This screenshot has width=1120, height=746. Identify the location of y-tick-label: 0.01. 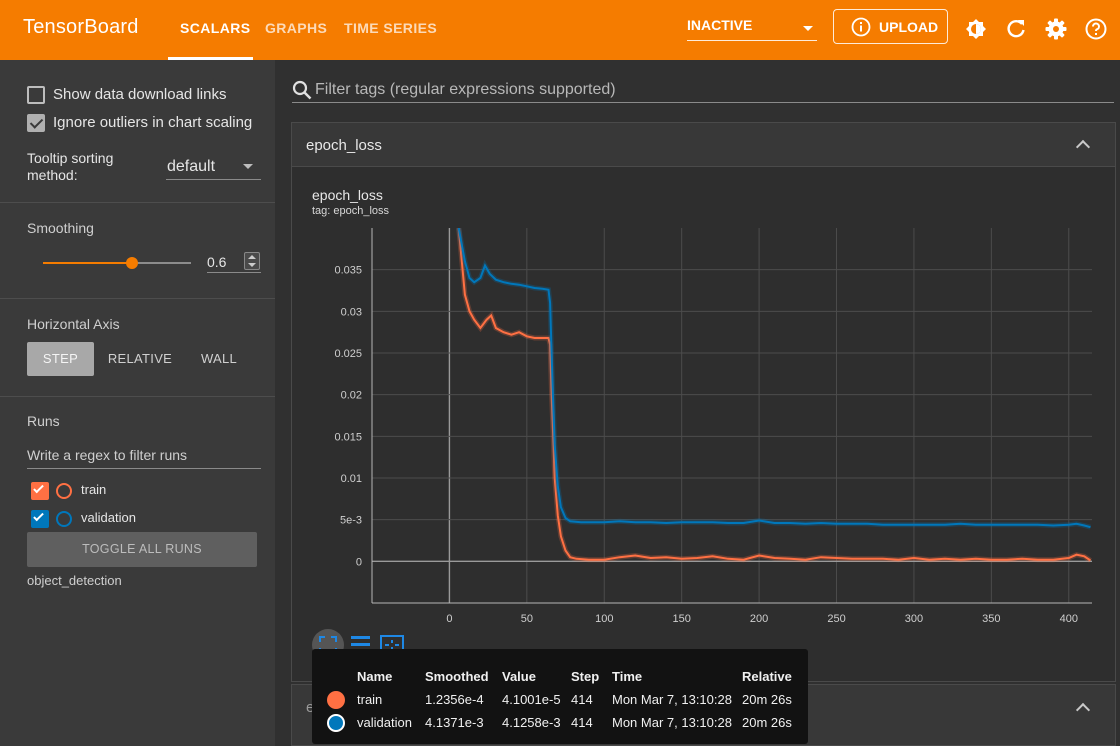
(351, 479).